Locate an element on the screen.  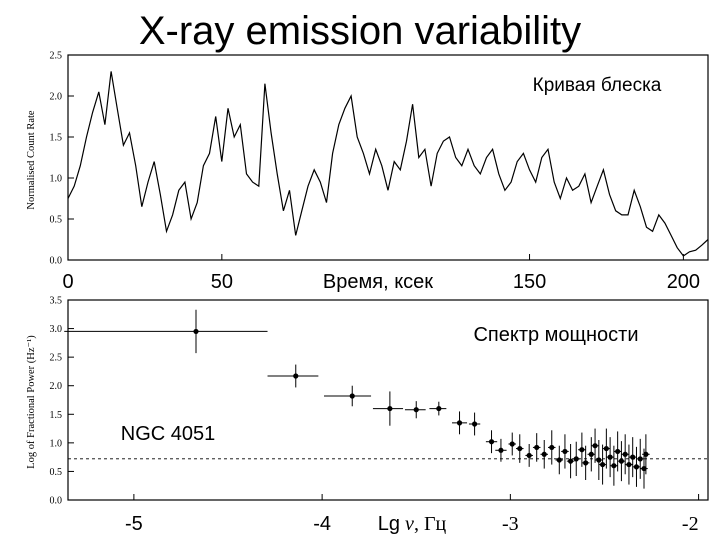
power-spectrum-x-tick-label: -5 is located at coordinates (134, 524).